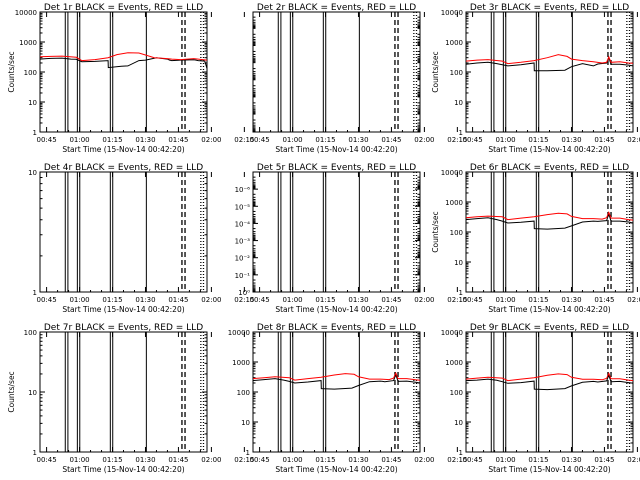  Describe the element at coordinates (244, 293) in the screenshot. I see `y-tick-label: 10⁰` at that location.